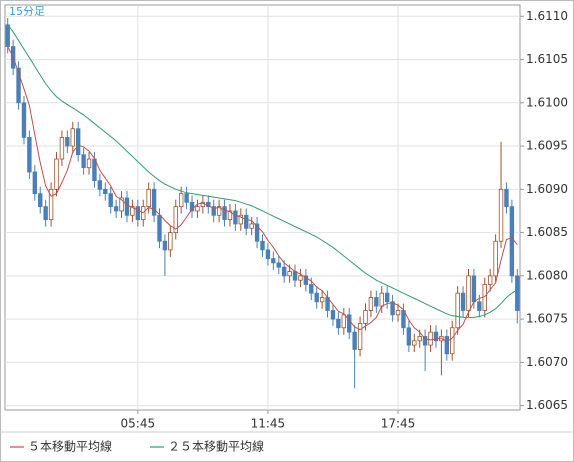 The image size is (574, 462). Describe the element at coordinates (547, 319) in the screenshot. I see `y-tick-label: 1.6075` at that location.